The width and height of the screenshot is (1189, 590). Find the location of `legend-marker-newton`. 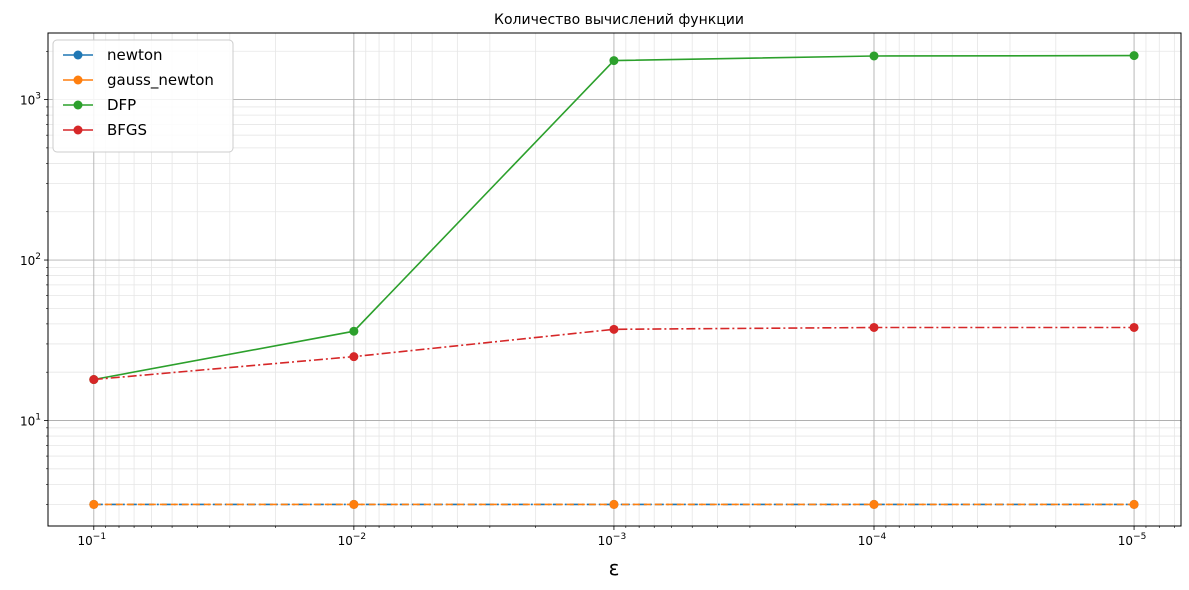

legend-marker-newton is located at coordinates (78, 55).